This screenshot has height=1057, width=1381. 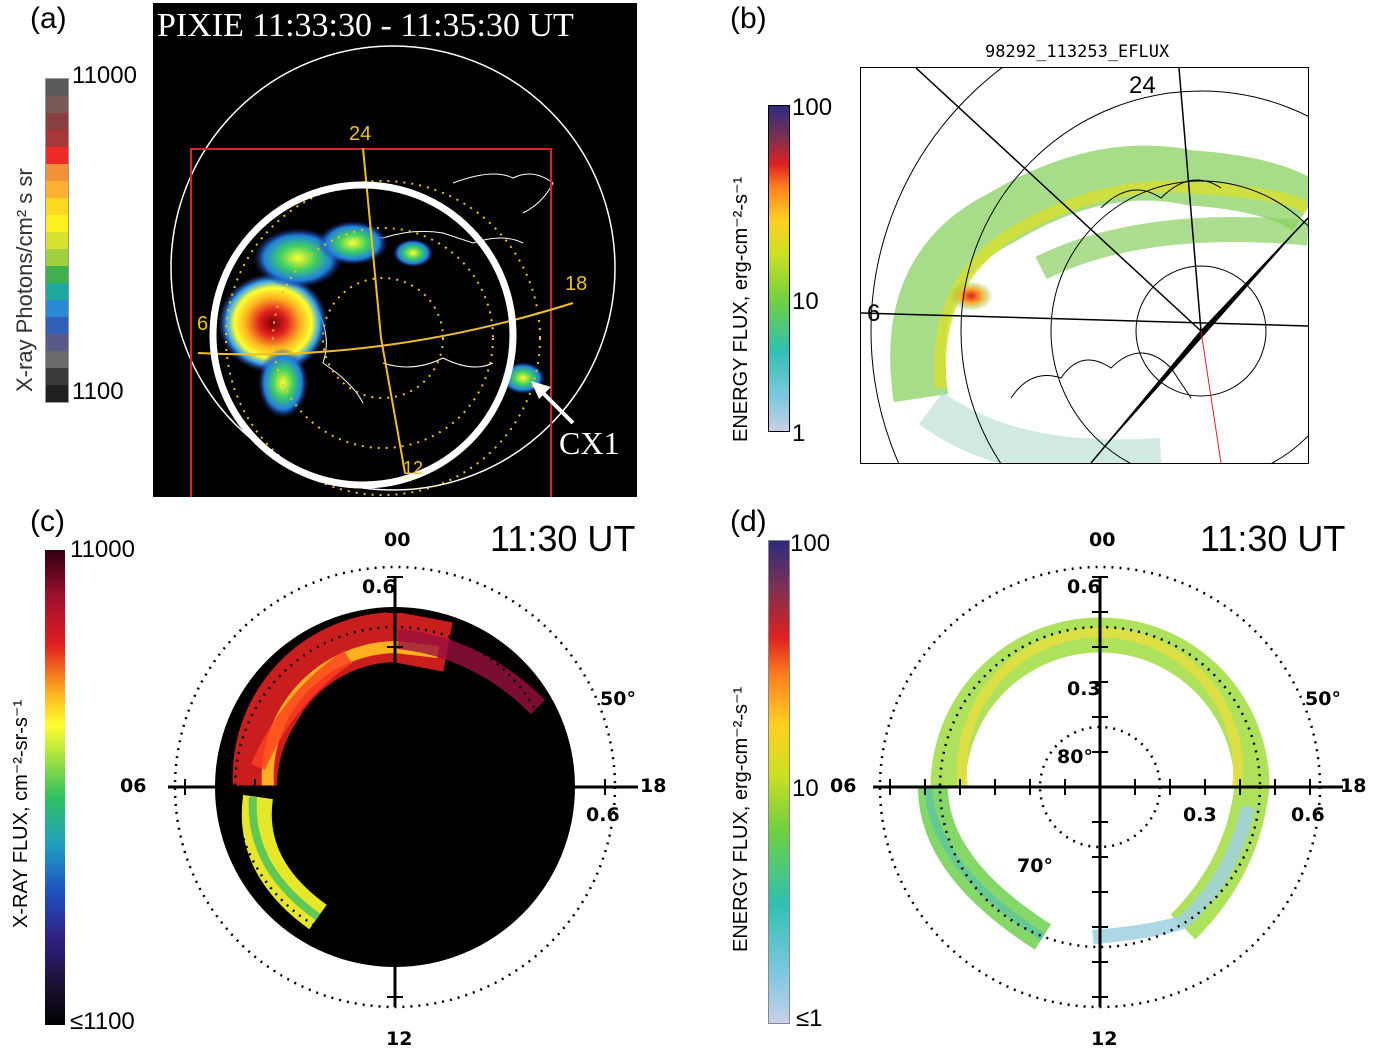 What do you see at coordinates (397, 540) in the screenshot?
I see `panel-c-mlt-00: 00` at bounding box center [397, 540].